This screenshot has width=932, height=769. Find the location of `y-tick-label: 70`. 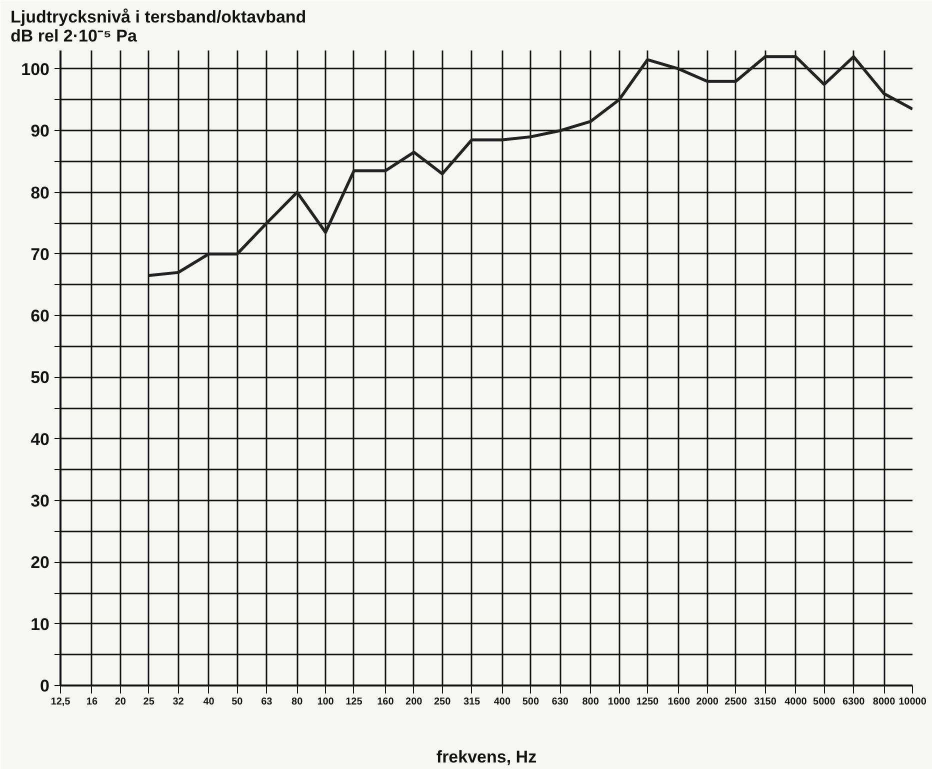

y-tick-label: 70 is located at coordinates (40, 254).